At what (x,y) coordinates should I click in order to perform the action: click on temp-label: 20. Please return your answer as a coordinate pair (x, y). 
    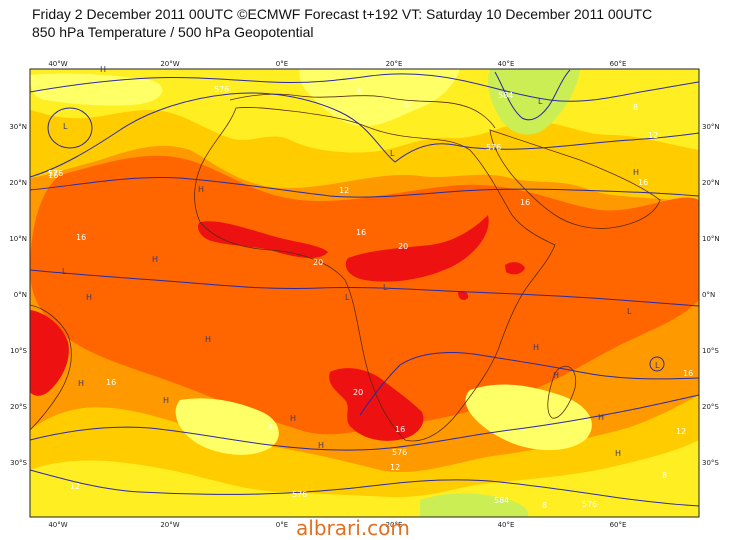
    Looking at the image, I should click on (403, 246).